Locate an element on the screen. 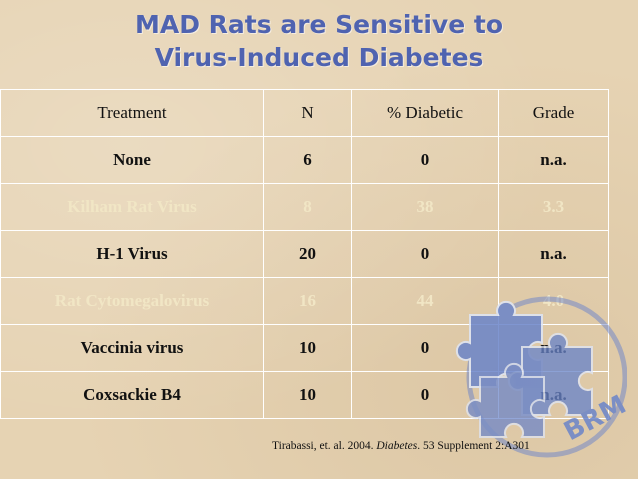 The image size is (638, 479). cell-n: 6 is located at coordinates (307, 160).